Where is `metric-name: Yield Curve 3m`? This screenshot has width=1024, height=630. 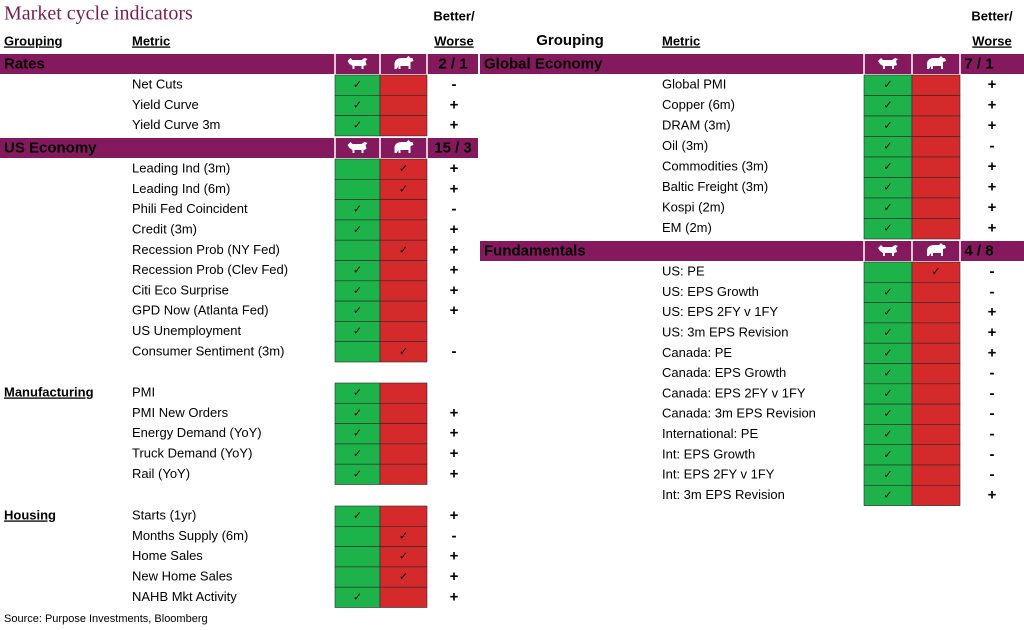 metric-name: Yield Curve 3m is located at coordinates (176, 124).